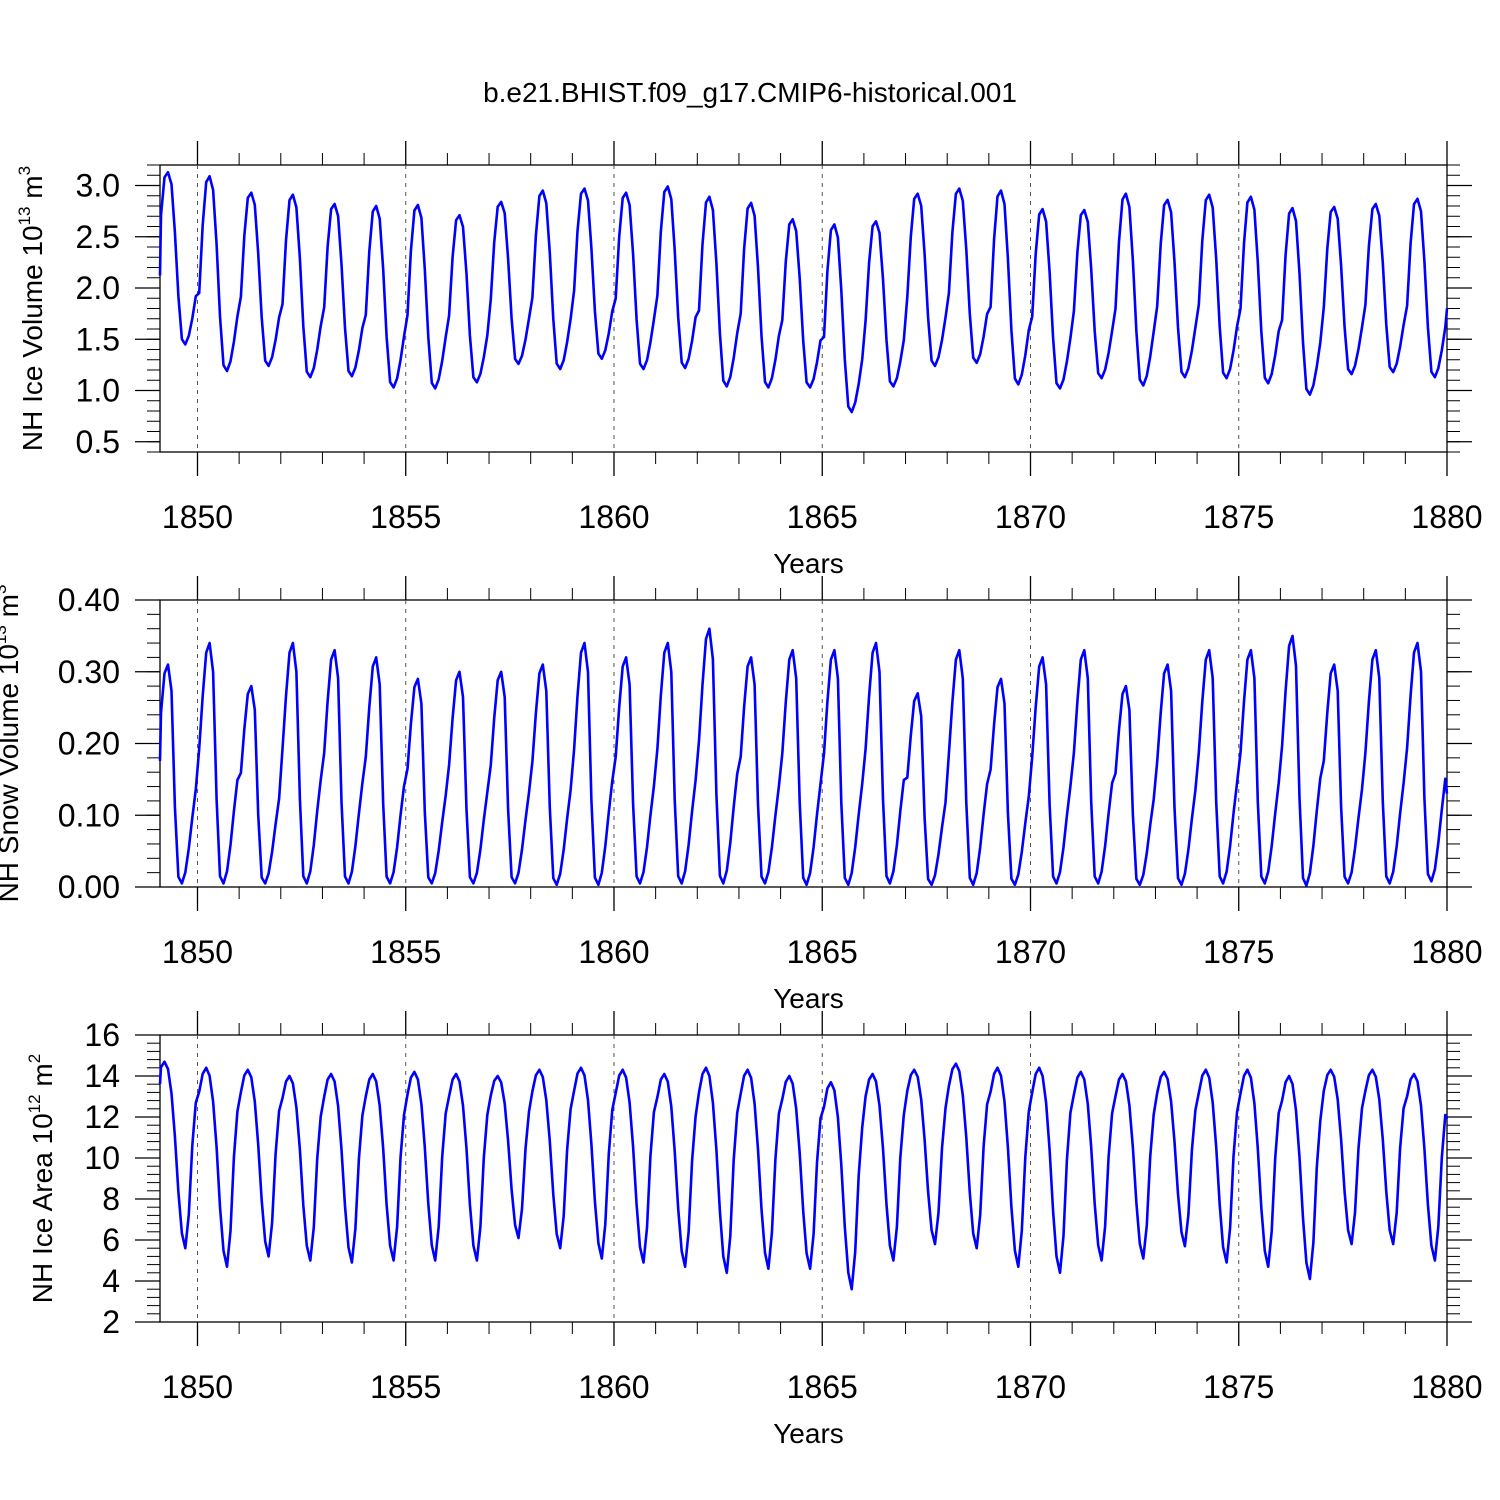 The image size is (1500, 1500). I want to click on y-tick-label: 0.10, so click(89, 815).